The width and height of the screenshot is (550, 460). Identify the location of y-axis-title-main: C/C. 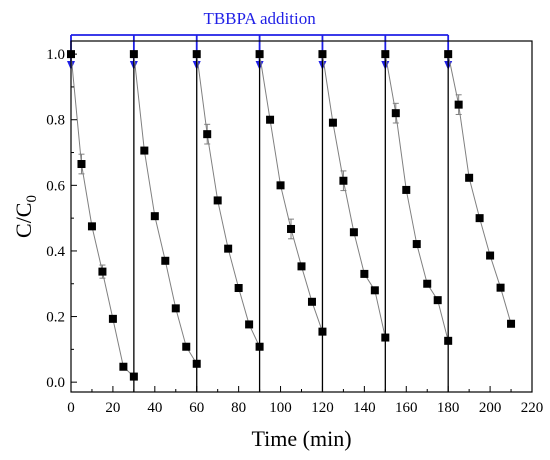
(23, 220).